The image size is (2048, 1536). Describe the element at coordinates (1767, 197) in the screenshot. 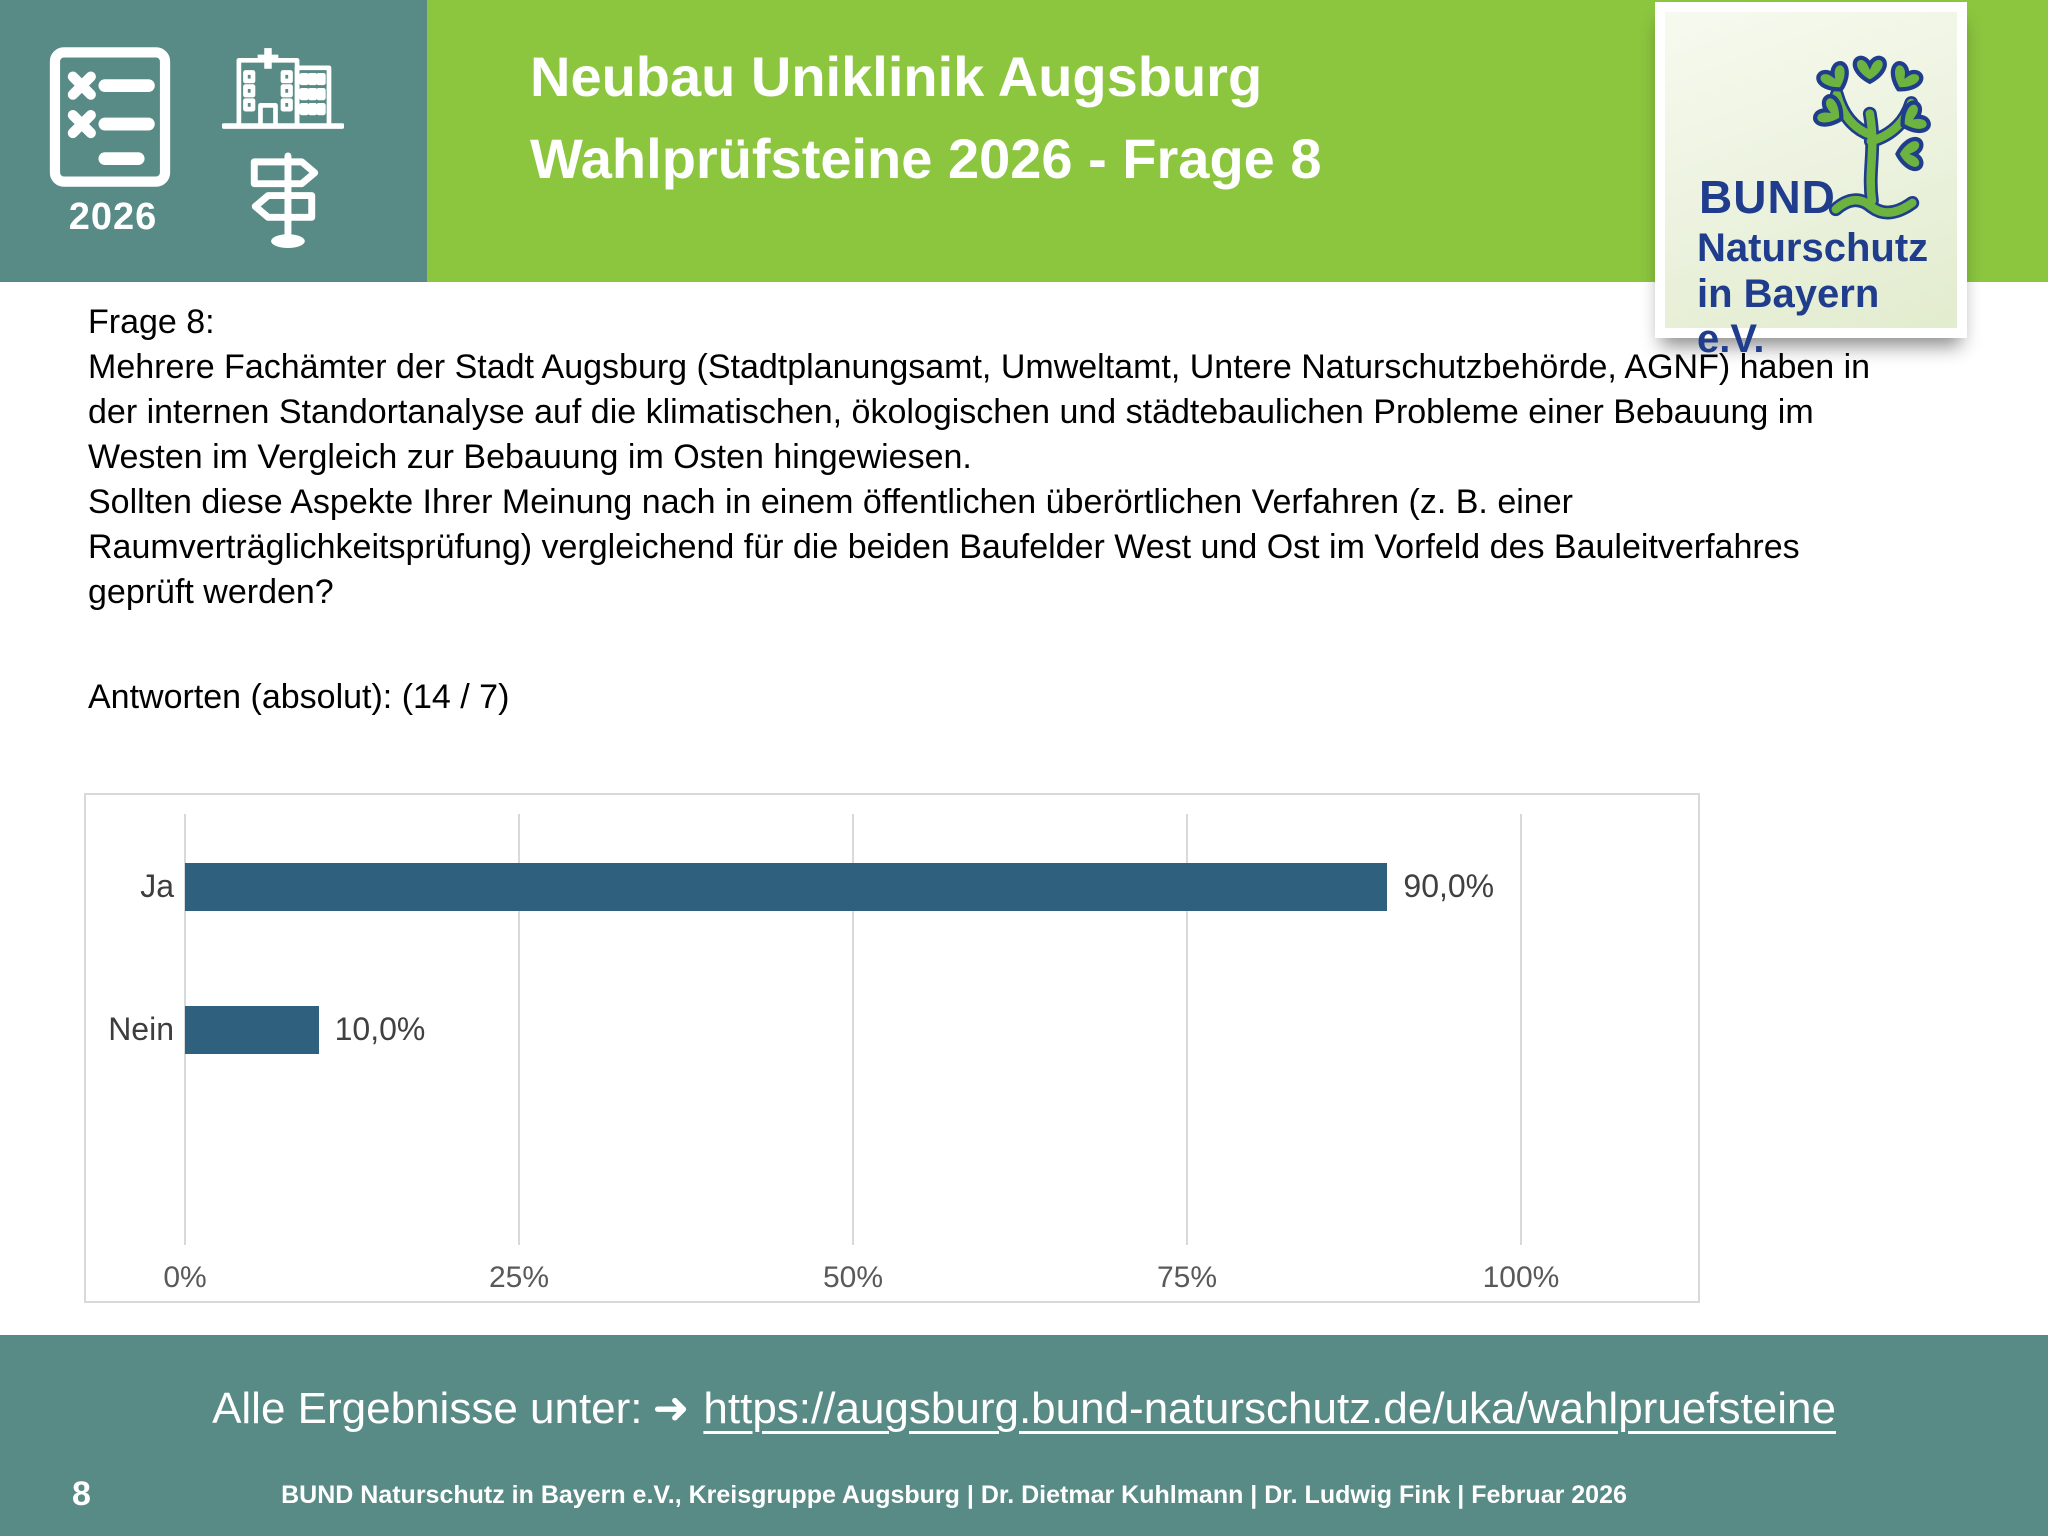

I see `logo-text-bund: BUND` at that location.